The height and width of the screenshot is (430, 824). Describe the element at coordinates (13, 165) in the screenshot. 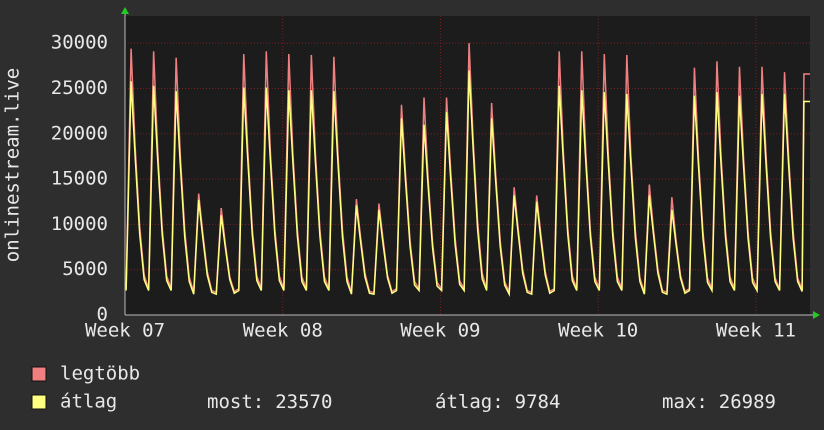

I see `y-axis-label: onlinestream.live` at that location.